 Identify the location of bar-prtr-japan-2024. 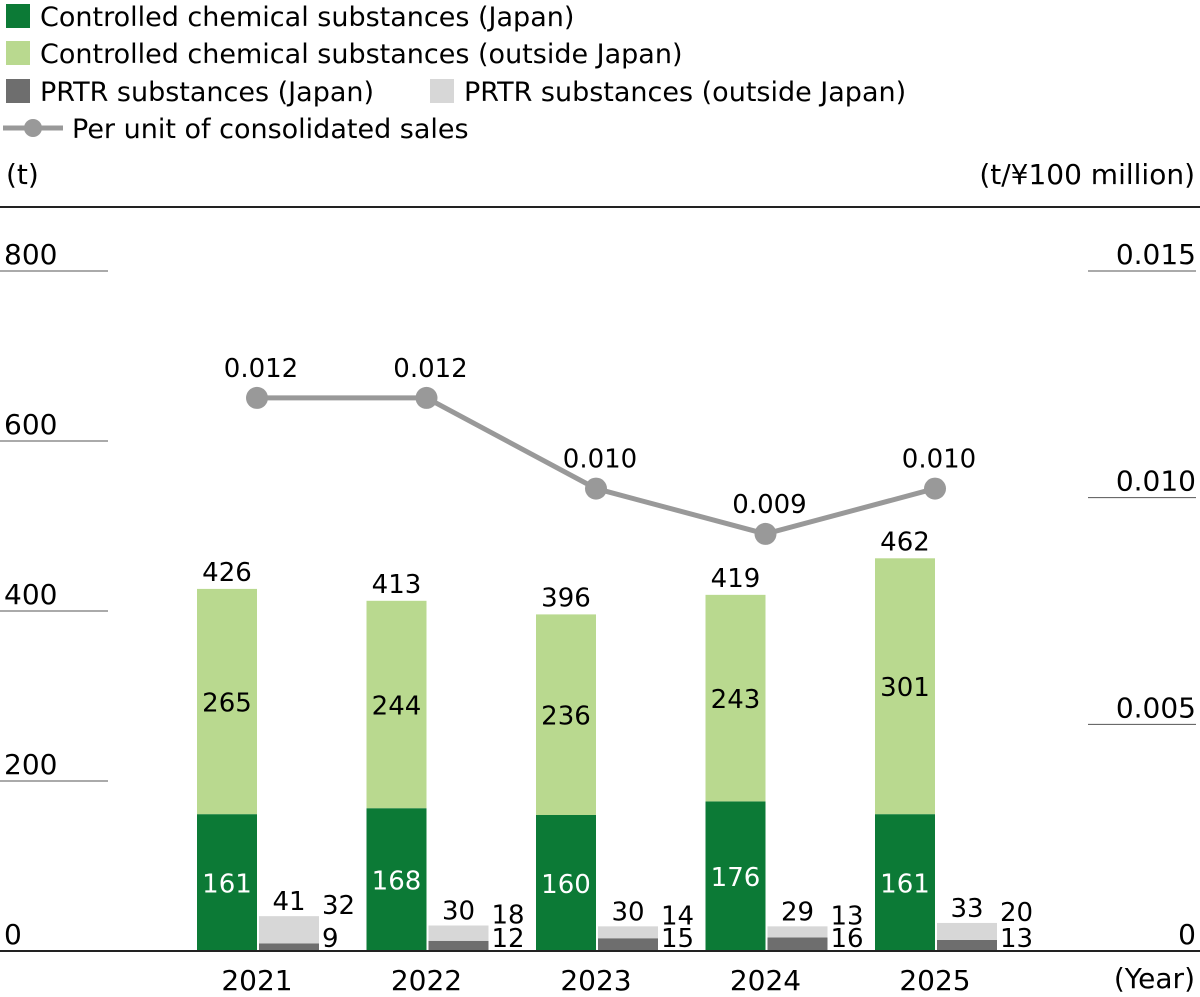
(797, 944).